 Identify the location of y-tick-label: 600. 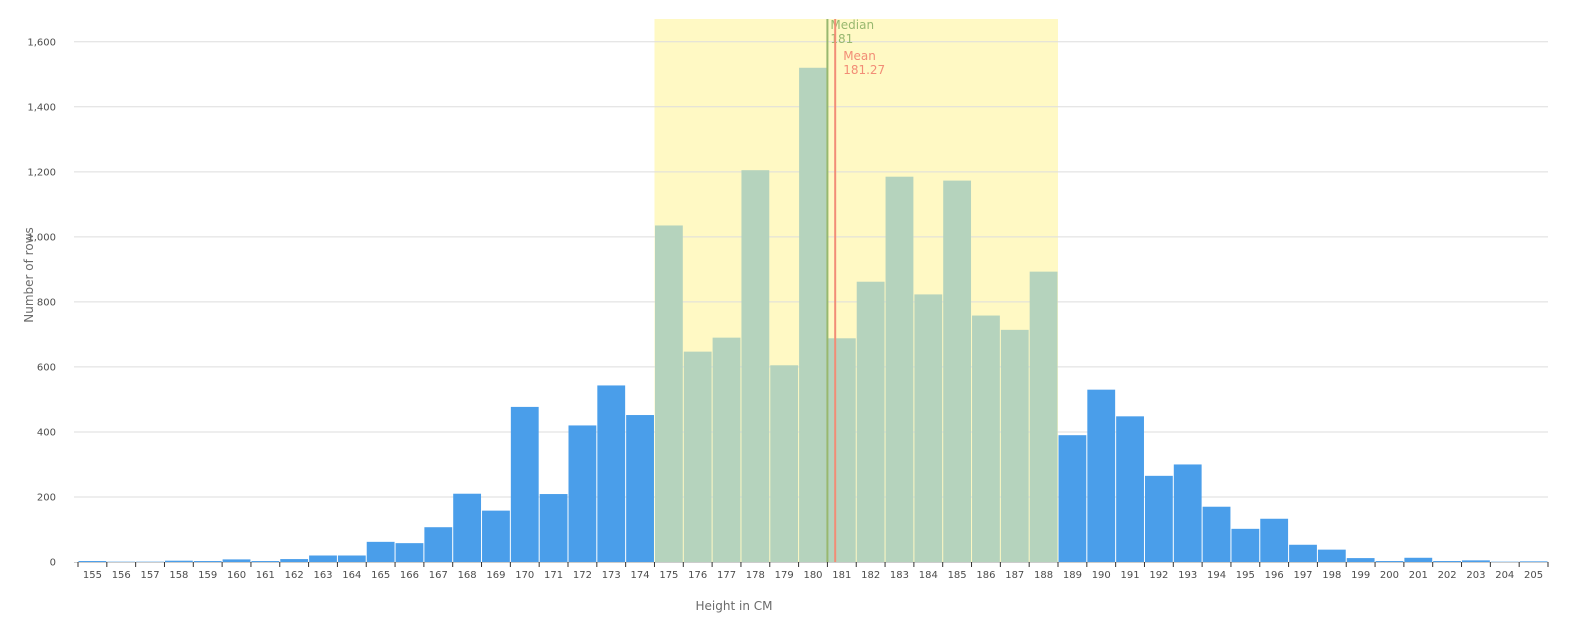
(46, 367).